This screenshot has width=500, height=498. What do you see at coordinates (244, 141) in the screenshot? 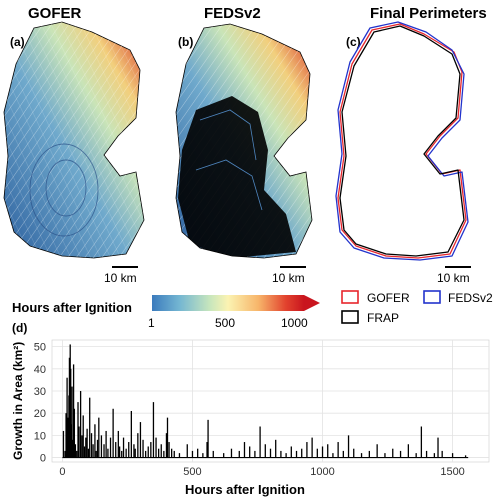
I see `fedsv2-progression-map` at bounding box center [244, 141].